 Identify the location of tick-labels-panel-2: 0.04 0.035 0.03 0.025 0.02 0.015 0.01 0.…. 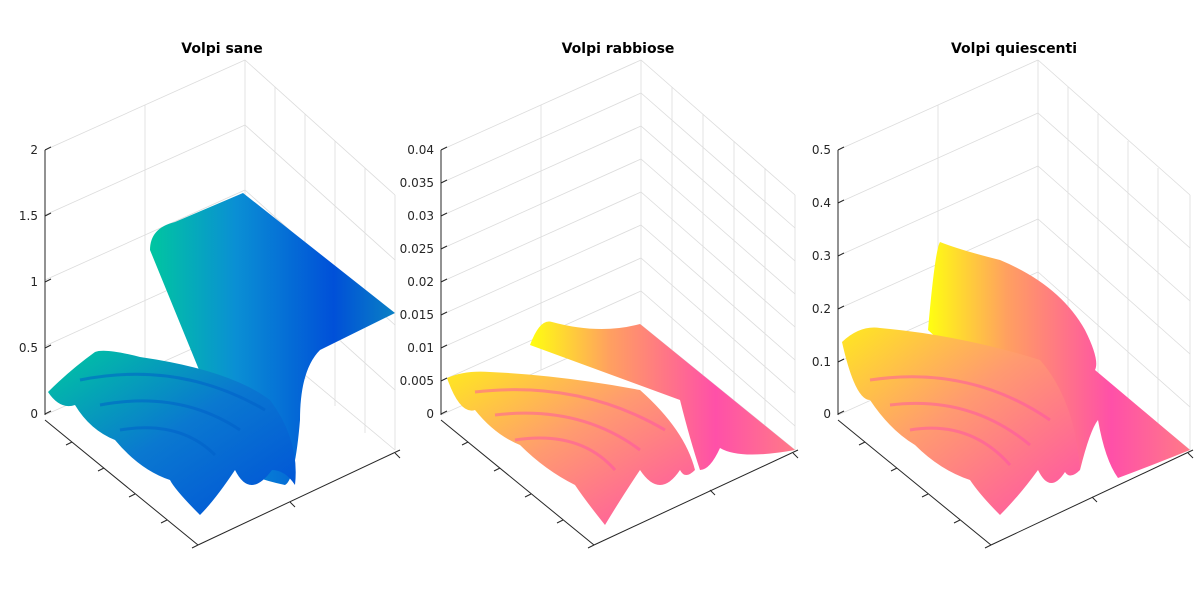
(417, 282).